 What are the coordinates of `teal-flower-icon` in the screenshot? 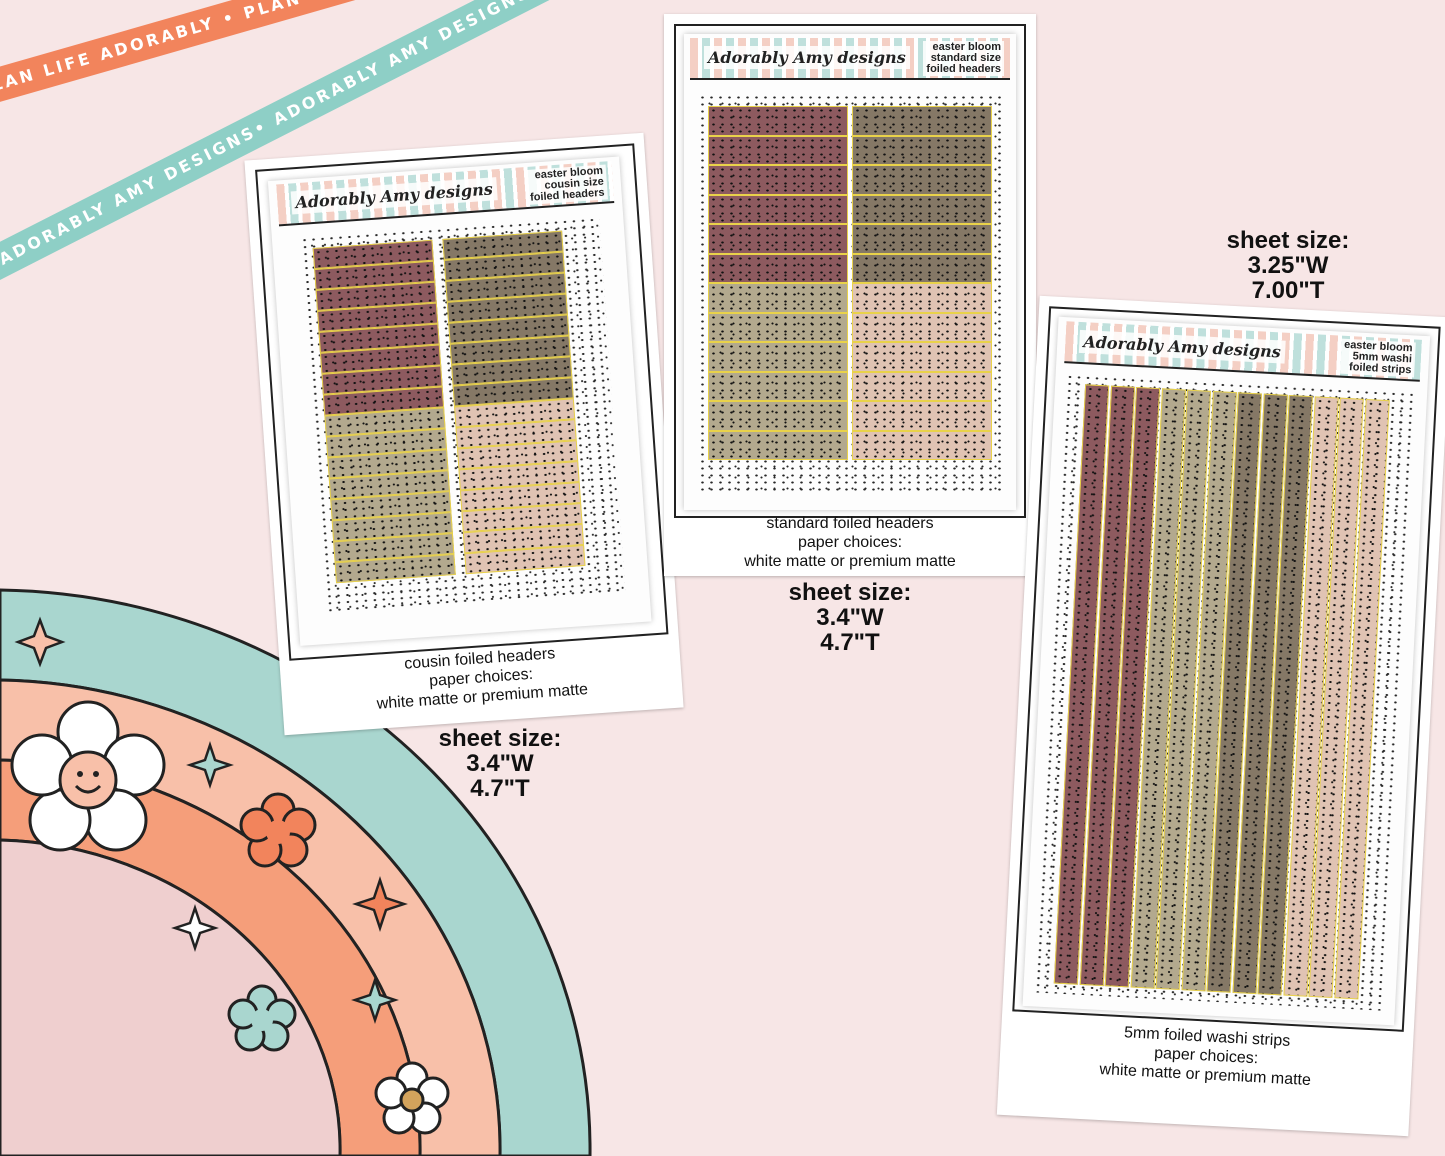 It's located at (262, 1018).